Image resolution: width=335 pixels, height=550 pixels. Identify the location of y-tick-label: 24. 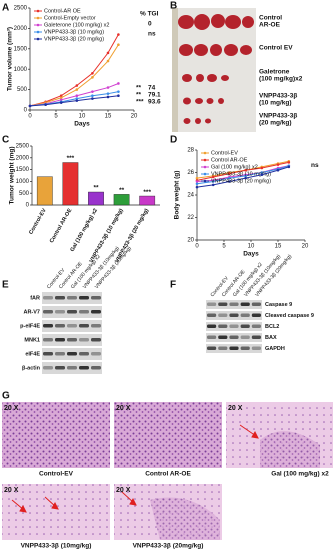
(190, 196).